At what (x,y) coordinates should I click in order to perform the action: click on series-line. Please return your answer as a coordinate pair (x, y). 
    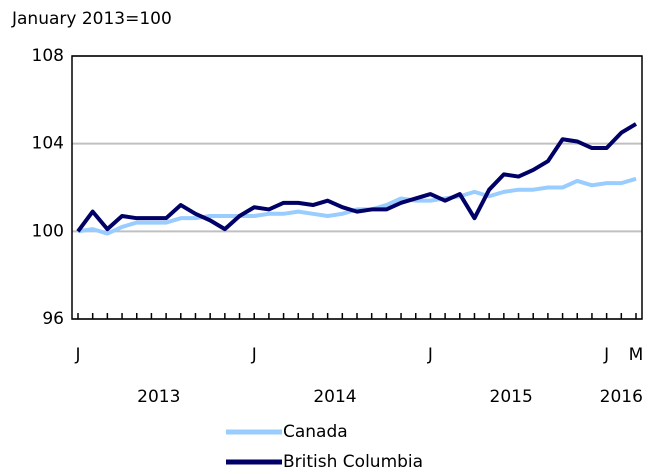
    Looking at the image, I should click on (357, 206).